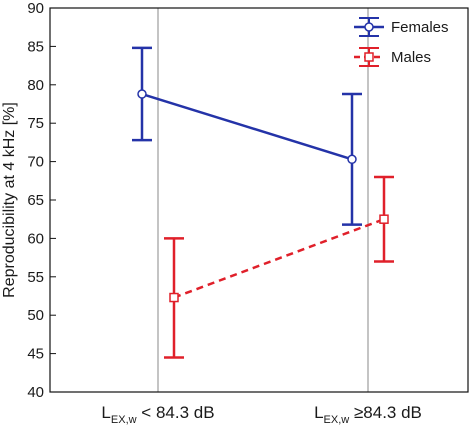  What do you see at coordinates (35, 238) in the screenshot?
I see `y-tick-label: 60` at bounding box center [35, 238].